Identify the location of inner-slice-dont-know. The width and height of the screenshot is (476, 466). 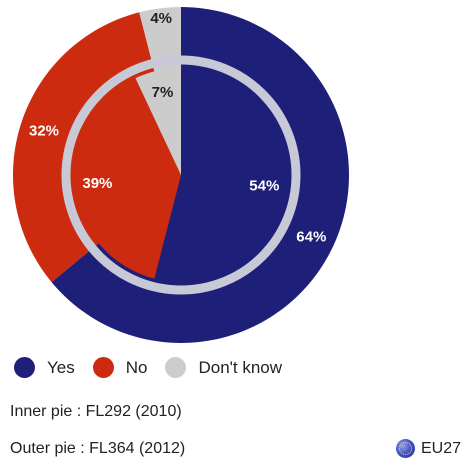
(158, 121).